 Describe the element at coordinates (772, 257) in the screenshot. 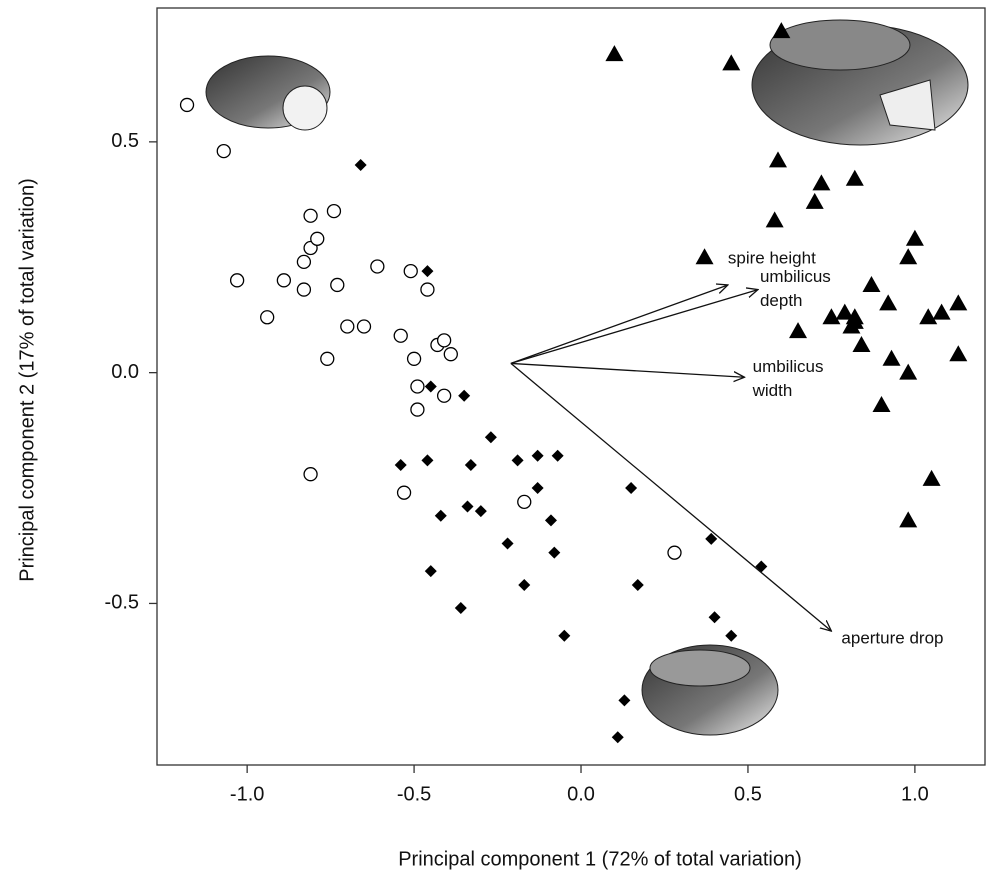

I see `loading-label: spire height` at that location.